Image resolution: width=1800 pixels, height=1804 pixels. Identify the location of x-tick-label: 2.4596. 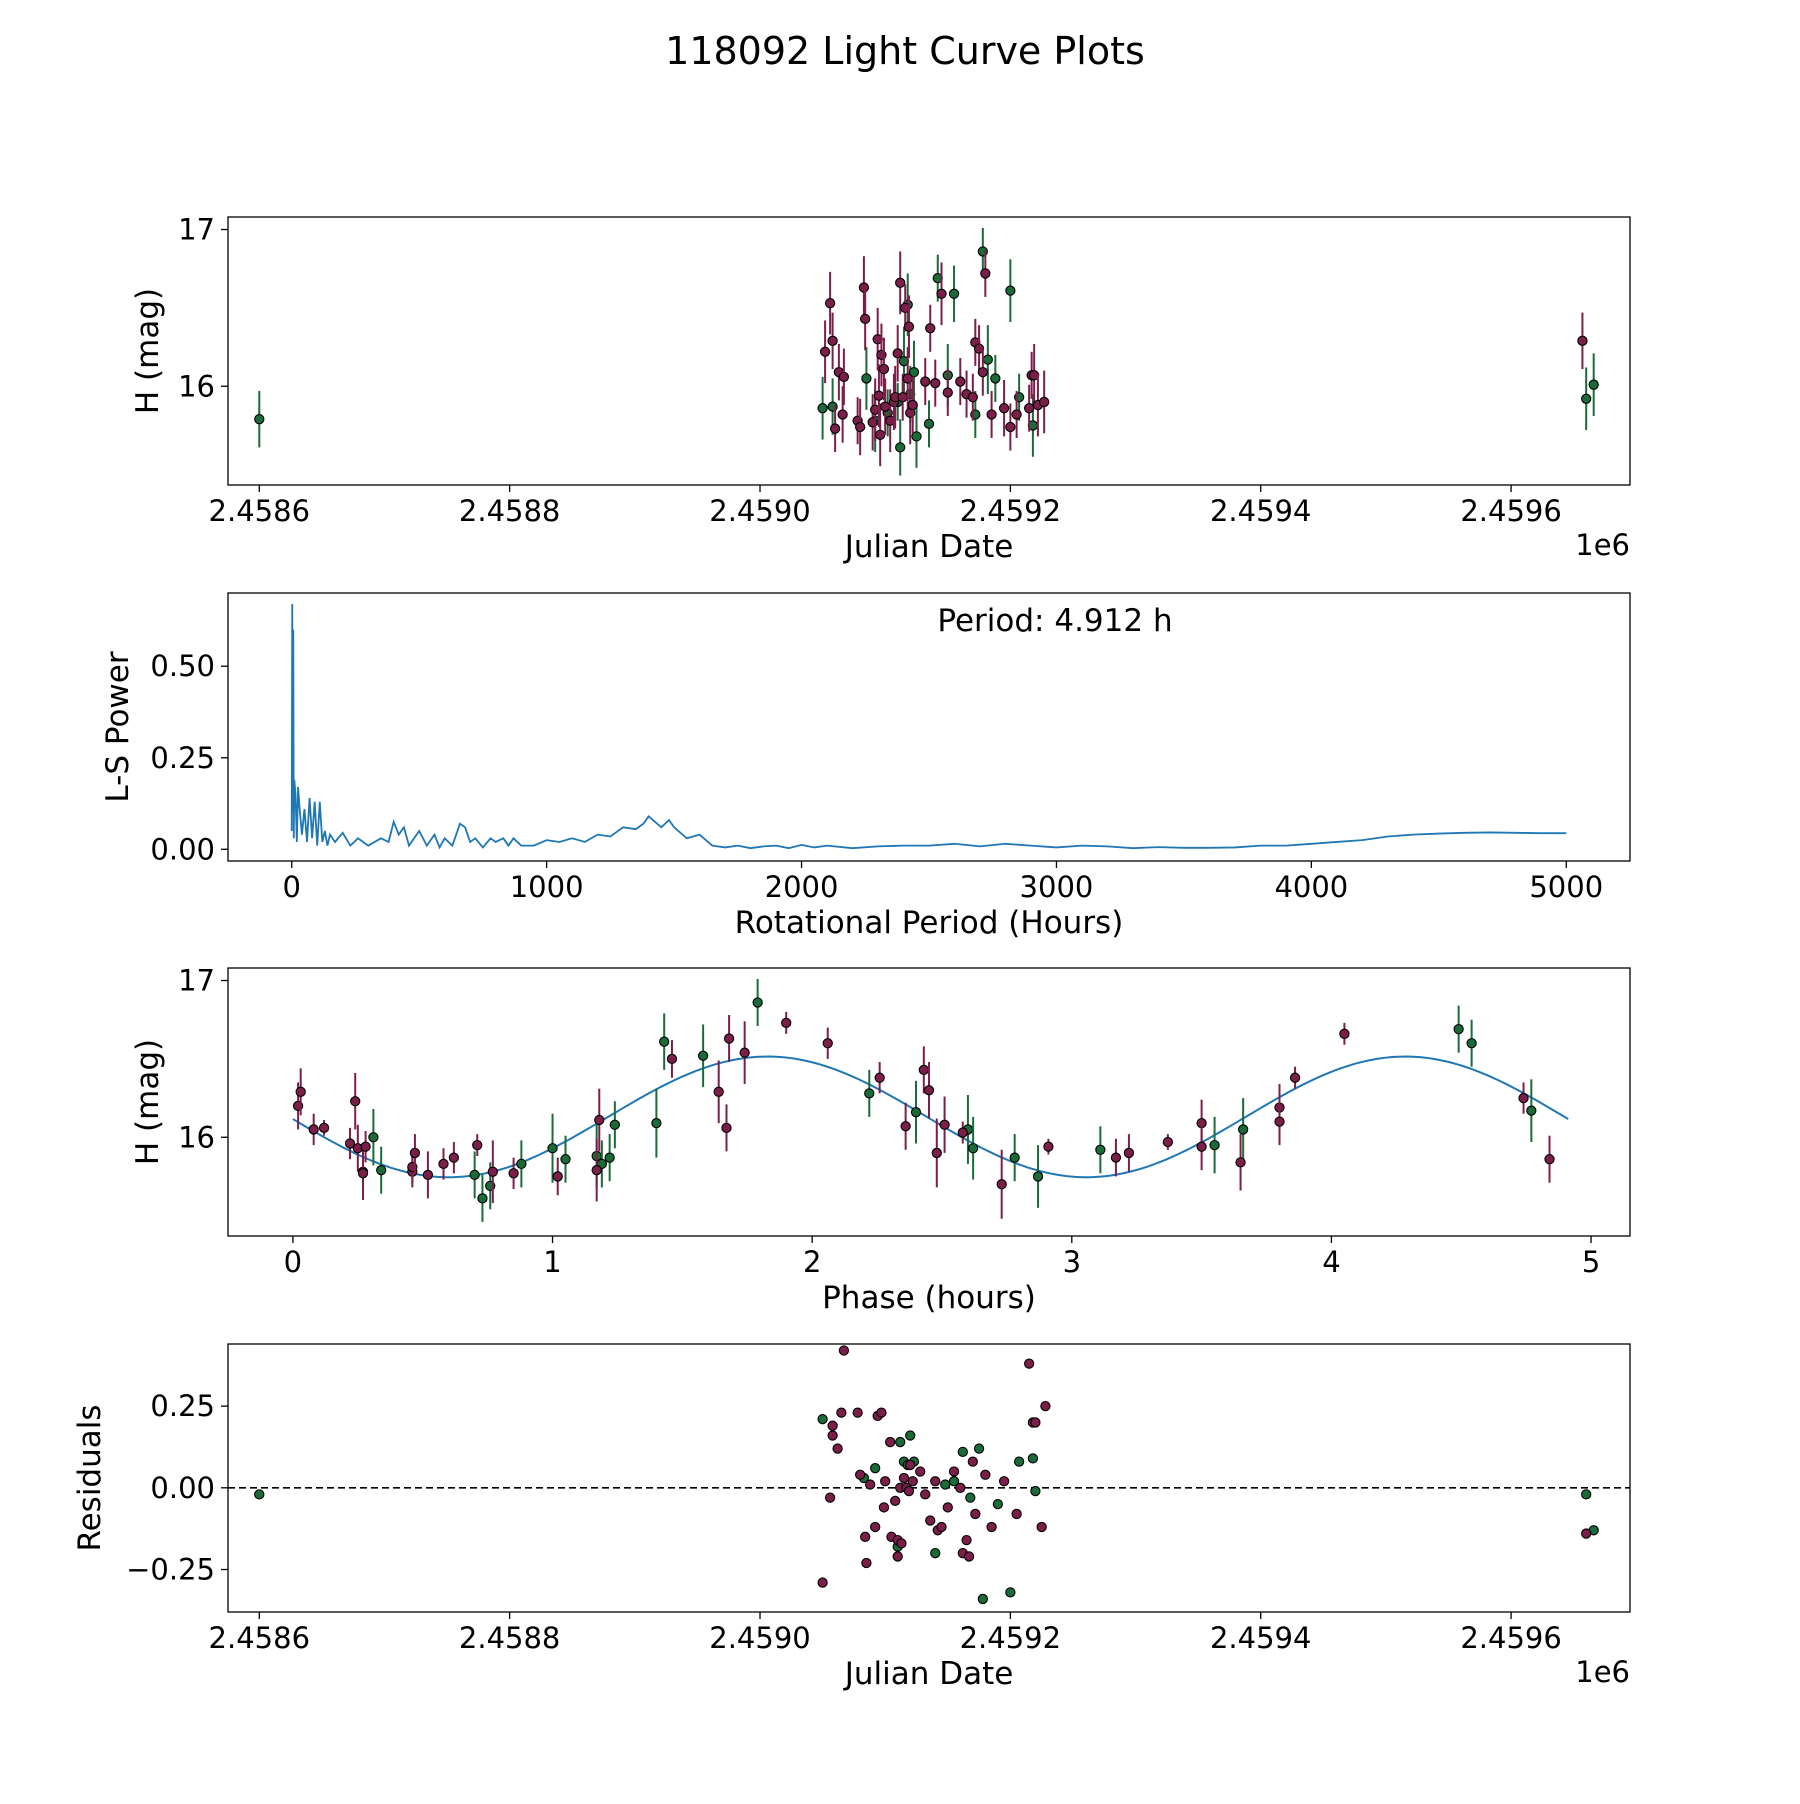
(1510, 511).